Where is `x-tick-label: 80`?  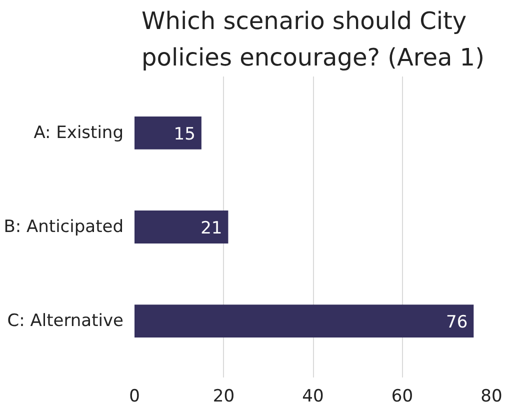 x-tick-label: 80 is located at coordinates (491, 395).